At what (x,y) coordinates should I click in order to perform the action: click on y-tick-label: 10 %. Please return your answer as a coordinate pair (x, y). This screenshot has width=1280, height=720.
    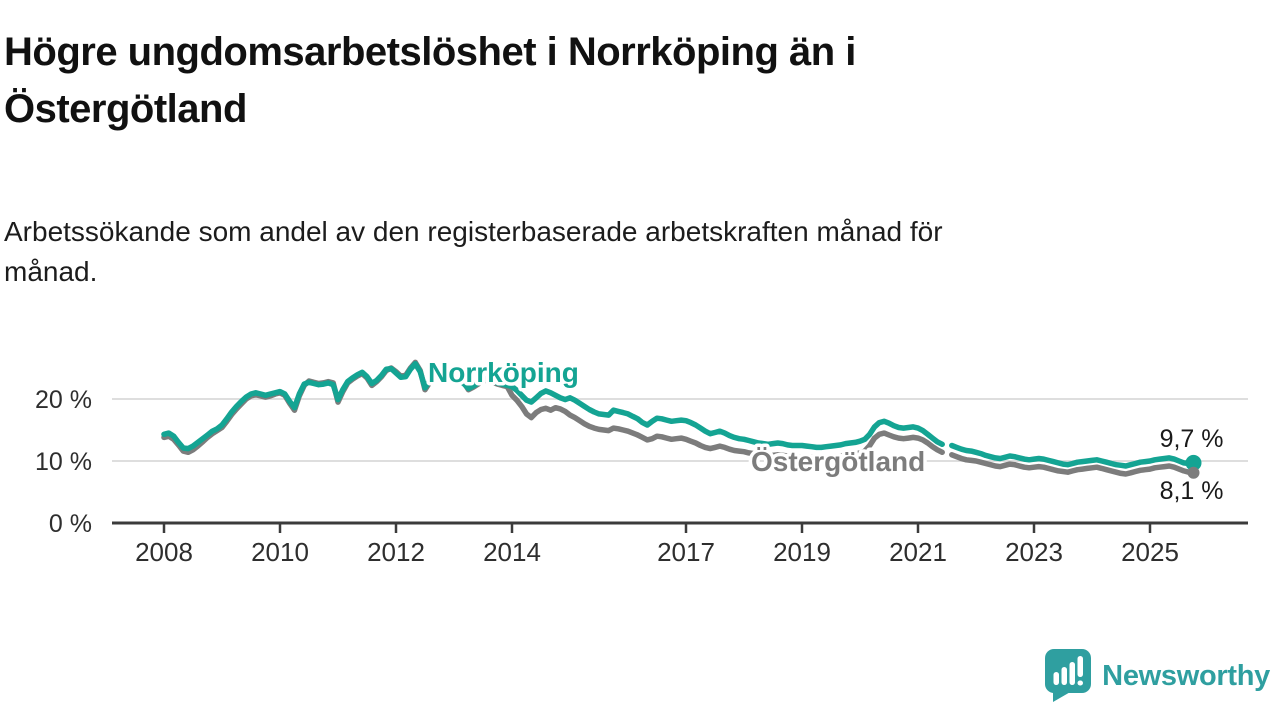
    Looking at the image, I should click on (63, 462).